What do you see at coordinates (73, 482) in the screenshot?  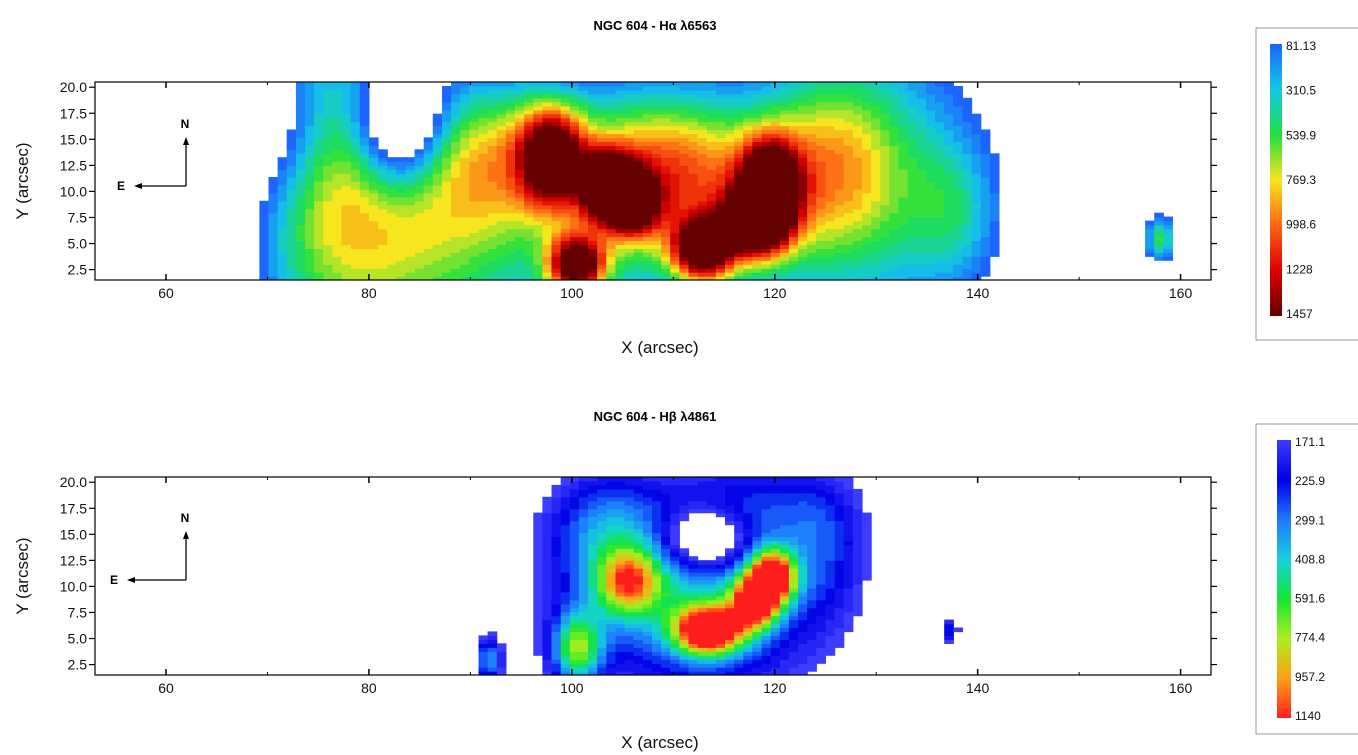 I see `hbeta-ytick-label: 20.0` at bounding box center [73, 482].